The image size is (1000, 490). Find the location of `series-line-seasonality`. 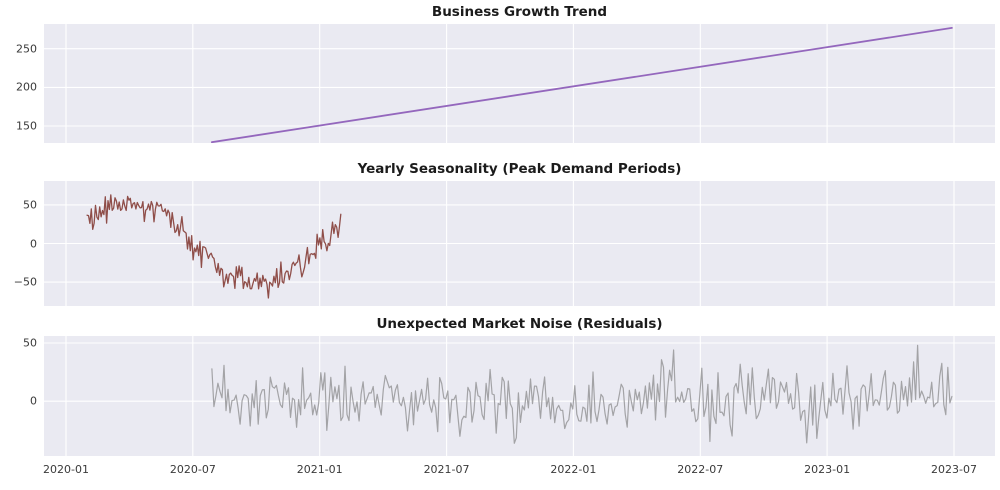

series-line-seasonality is located at coordinates (214, 246).